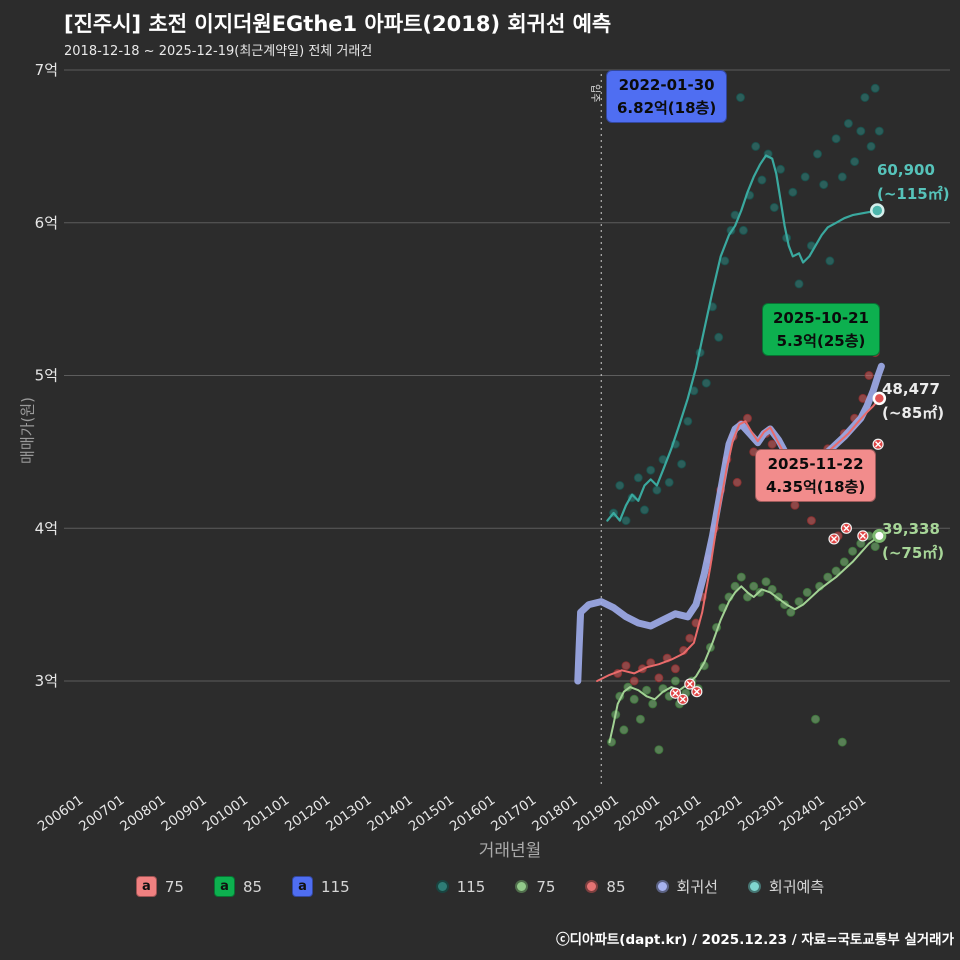  I want to click on end-label-115: 60,900 (~115㎡), so click(913, 182).